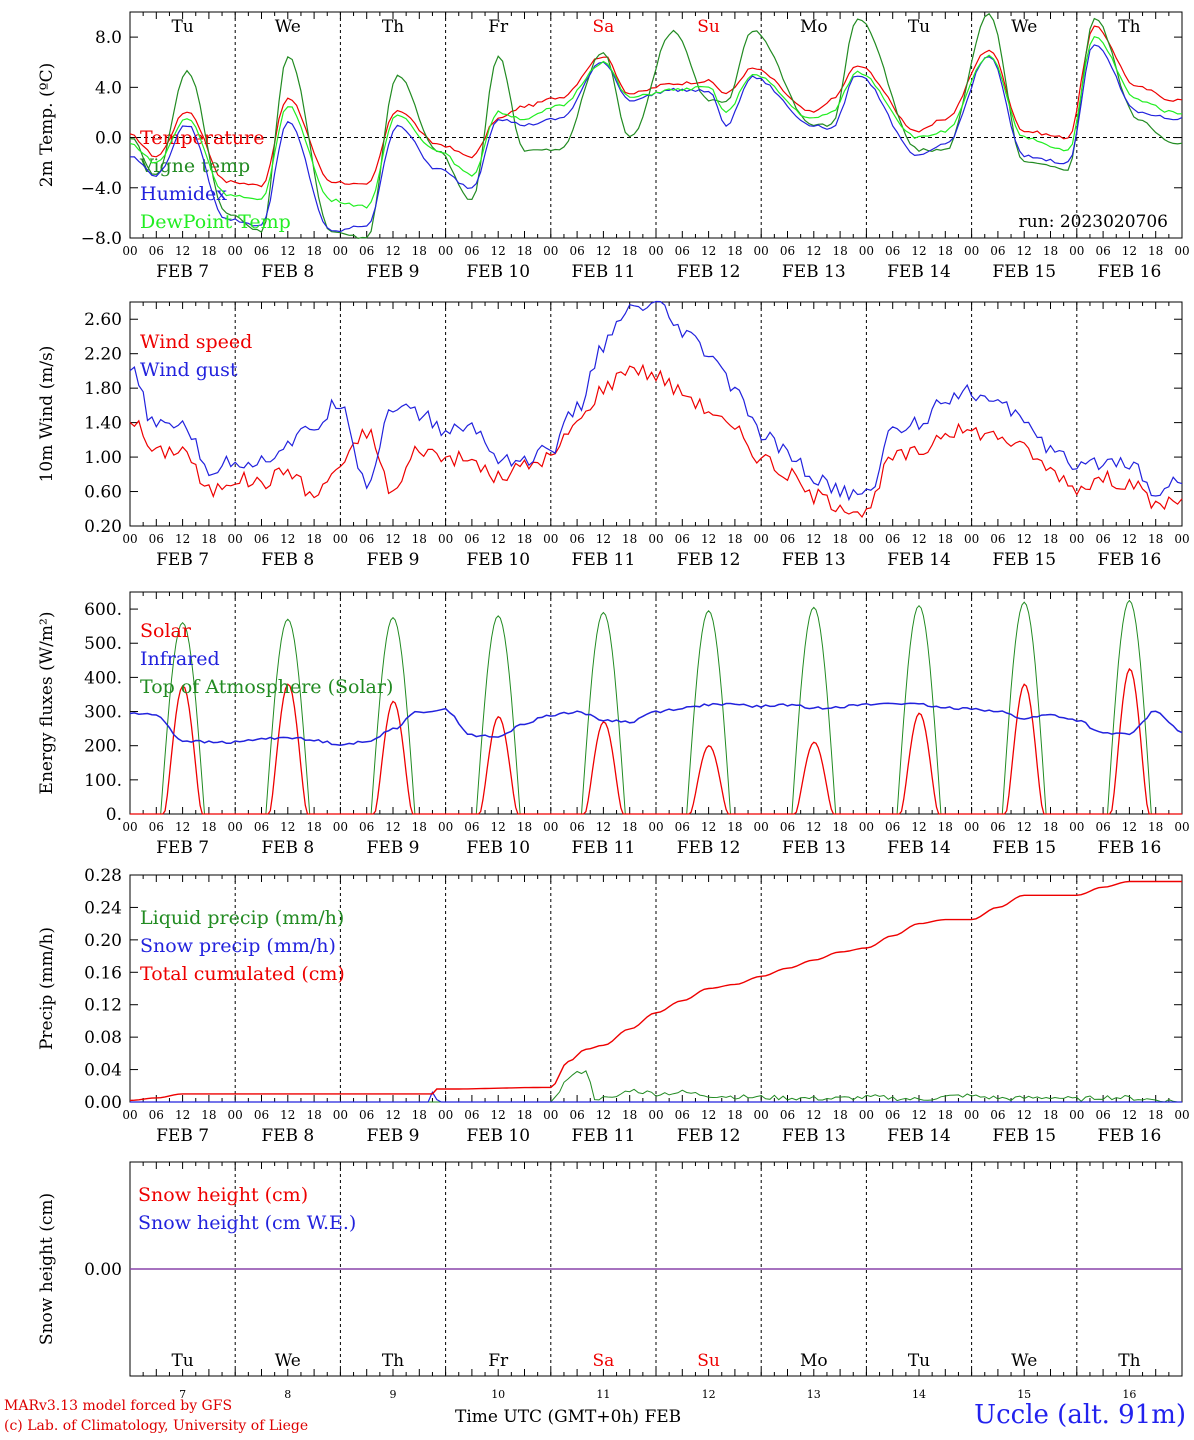  Describe the element at coordinates (656, 1097) in the screenshot. I see `series-snow-precip` at that location.